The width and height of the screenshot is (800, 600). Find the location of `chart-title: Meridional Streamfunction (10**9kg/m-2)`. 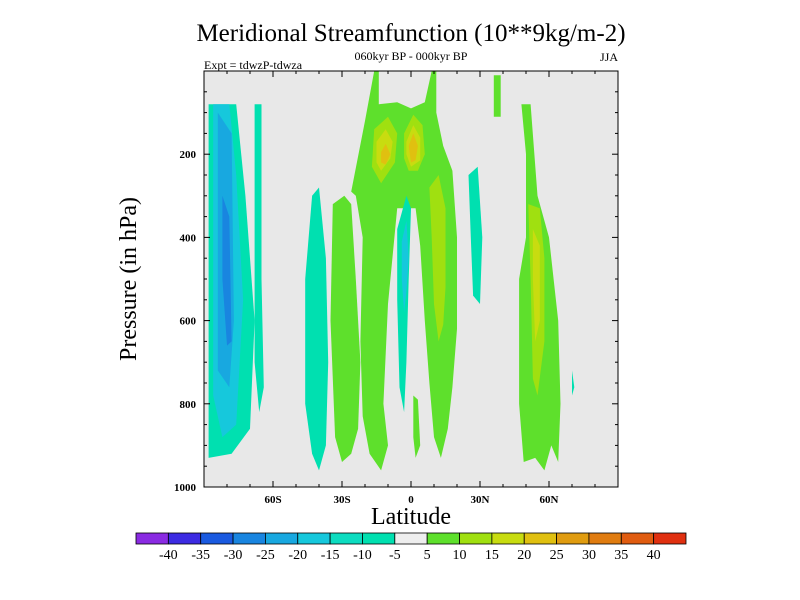

chart-title: Meridional Streamfunction (10**9kg/m-2) is located at coordinates (410, 33).